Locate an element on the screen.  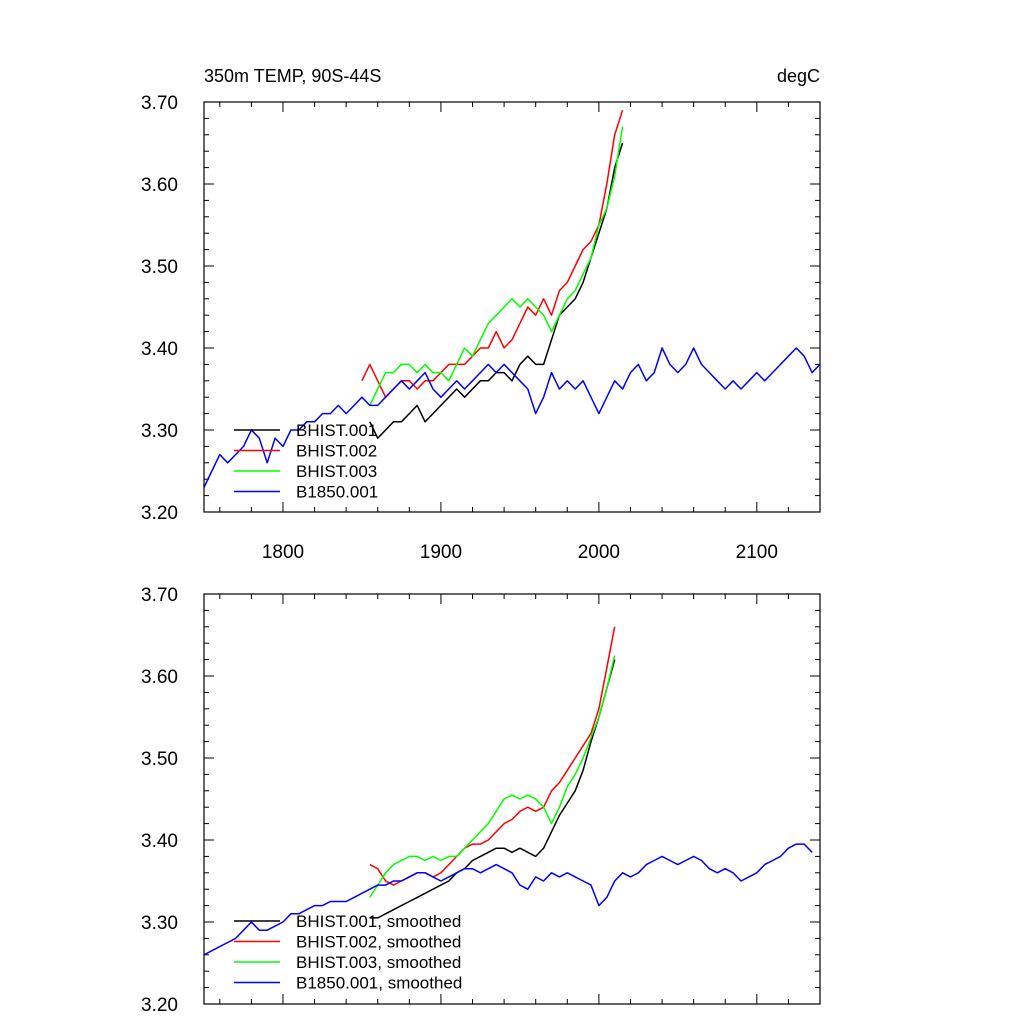
units-label: degC is located at coordinates (798, 76).